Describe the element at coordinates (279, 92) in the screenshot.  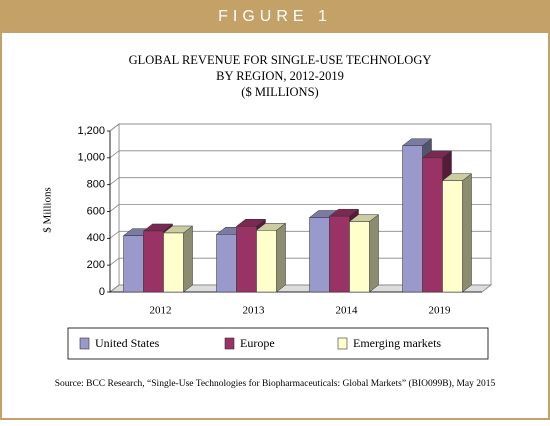
I see `chart-subtitle: ($ MILLIONS)` at that location.